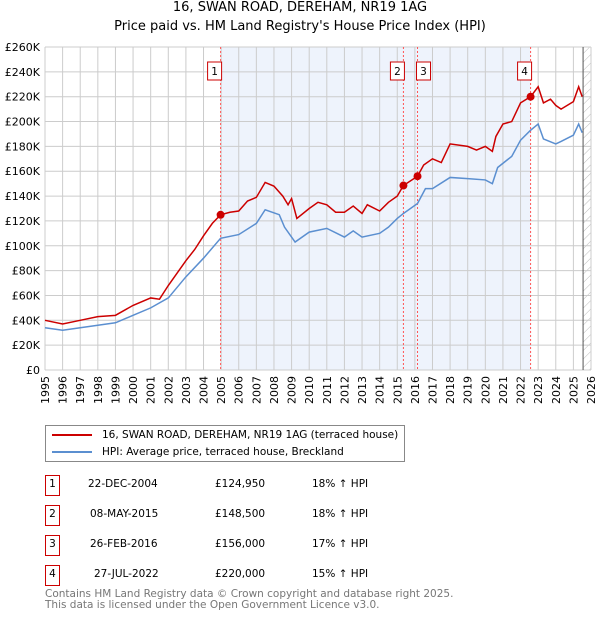 The height and width of the screenshot is (620, 600). What do you see at coordinates (80, 390) in the screenshot?
I see `x-tick-label: 1997` at bounding box center [80, 390].